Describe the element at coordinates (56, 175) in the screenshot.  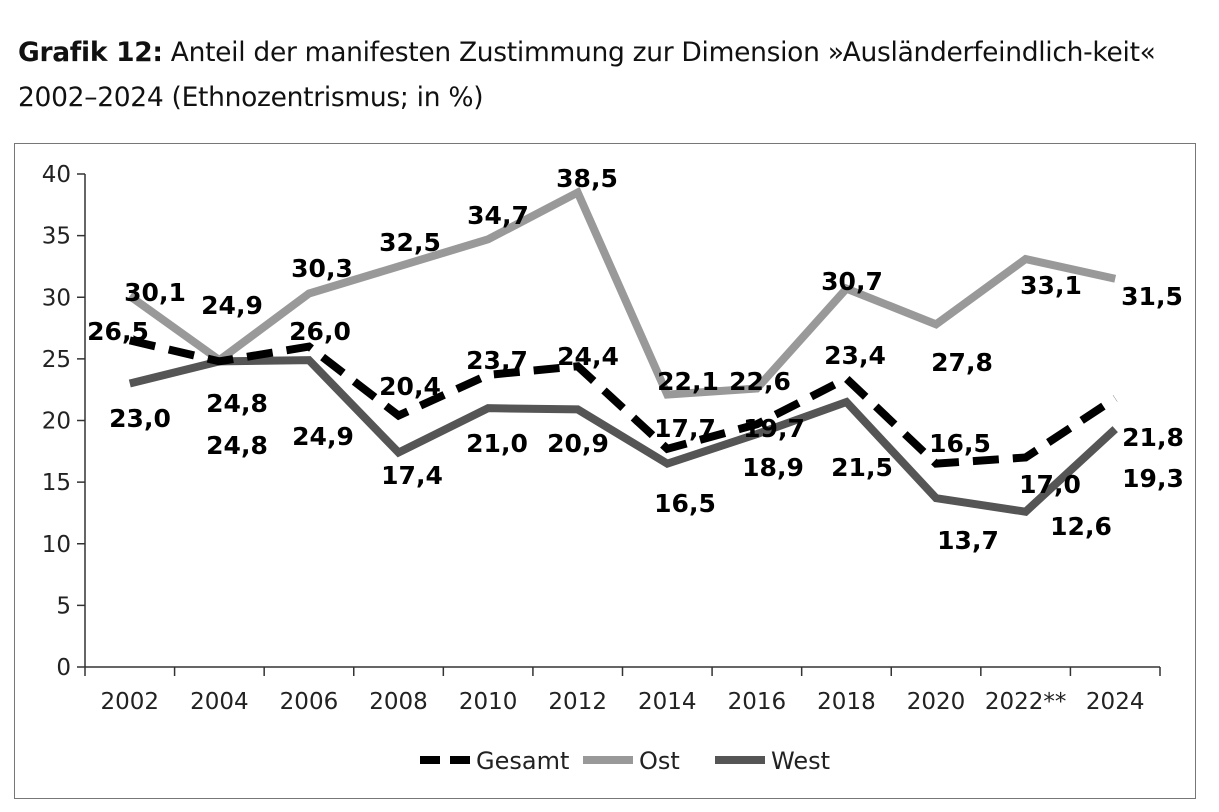
I see `y-tick-label: 40` at that location.